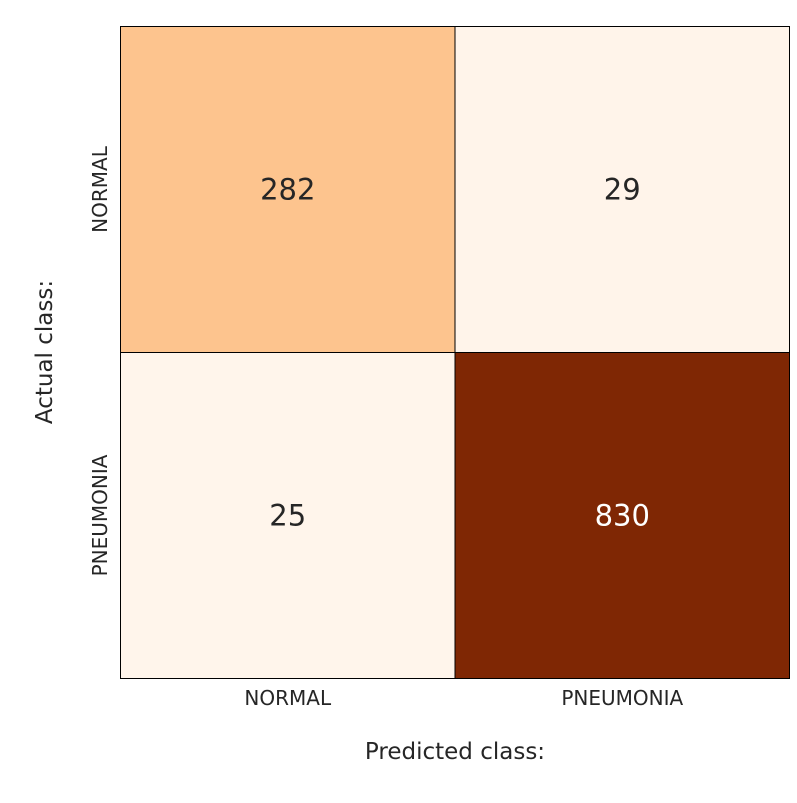 The width and height of the screenshot is (797, 803). Describe the element at coordinates (622, 698) in the screenshot. I see `x-tick-label: PNEUMONIA` at that location.